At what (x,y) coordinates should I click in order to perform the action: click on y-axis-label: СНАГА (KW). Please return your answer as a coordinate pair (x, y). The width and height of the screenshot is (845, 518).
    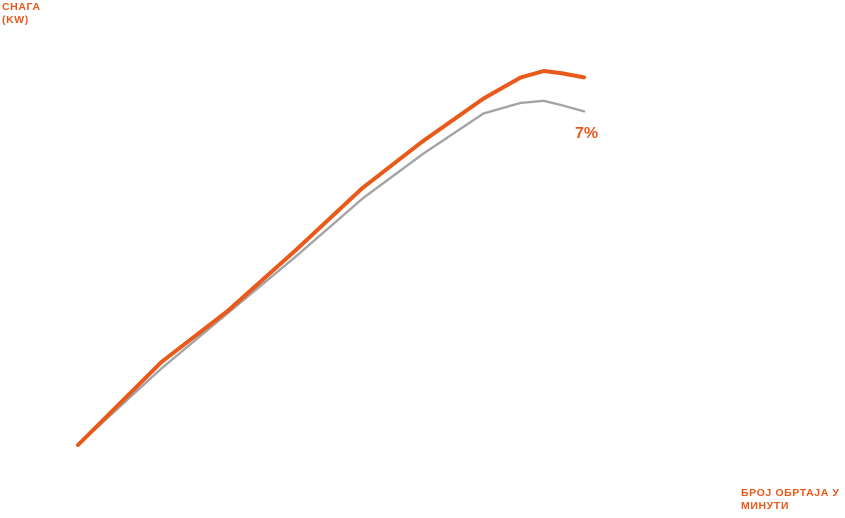
    Looking at the image, I should click on (21, 14).